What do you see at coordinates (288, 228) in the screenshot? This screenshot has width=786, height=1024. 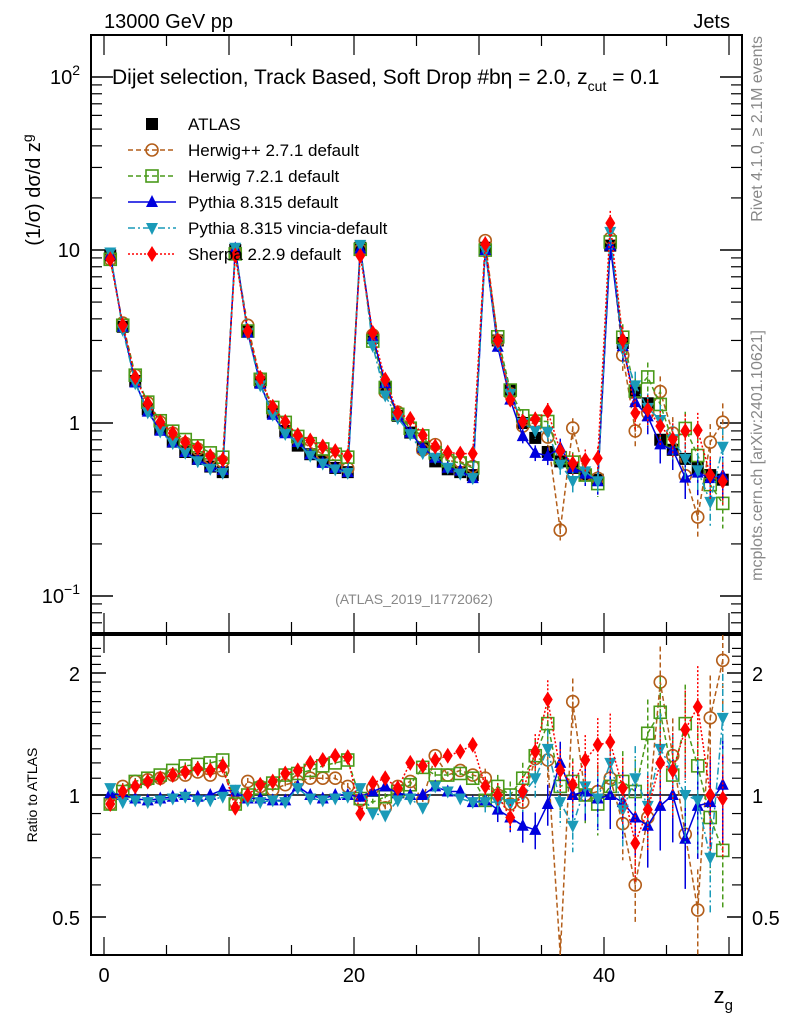 I see `legend-label: Pythia 8.315 vincia-default` at bounding box center [288, 228].